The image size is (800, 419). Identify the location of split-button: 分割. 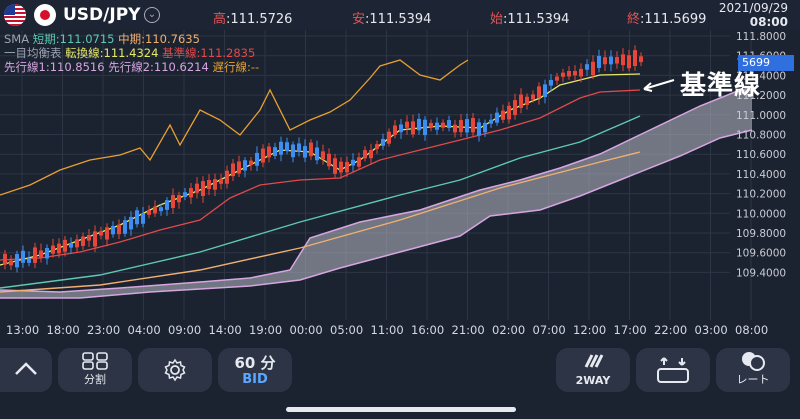
(95, 370).